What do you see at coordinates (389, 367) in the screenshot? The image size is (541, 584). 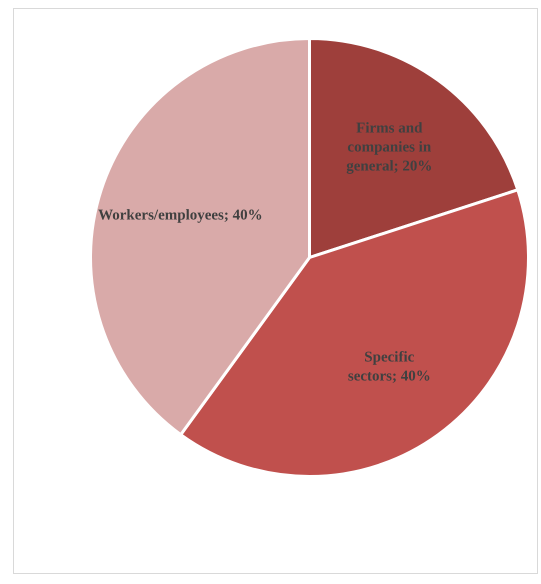 I see `slice-label: Specific sectors; 40%` at bounding box center [389, 367].